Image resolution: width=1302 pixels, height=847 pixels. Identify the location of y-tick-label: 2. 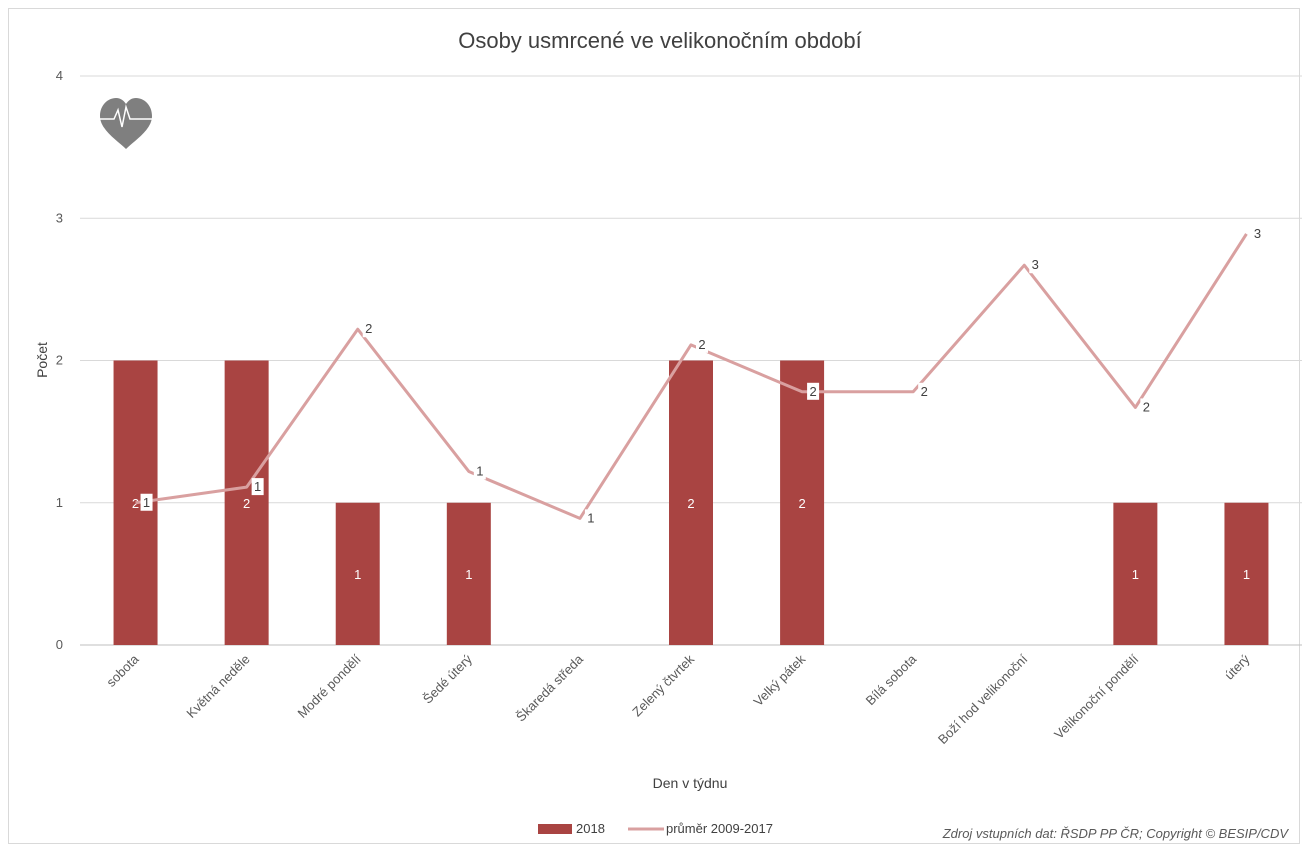
(59, 360).